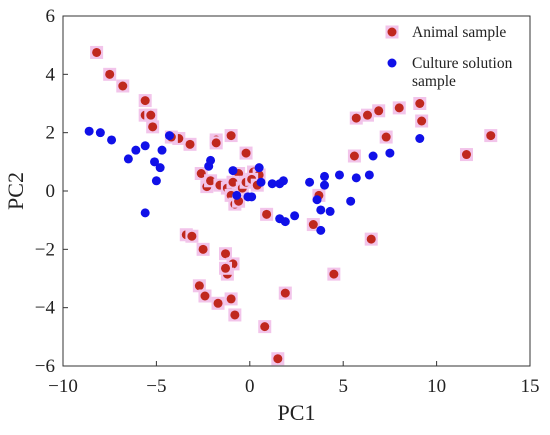  I want to click on y-tick-label: 0, so click(51, 191).